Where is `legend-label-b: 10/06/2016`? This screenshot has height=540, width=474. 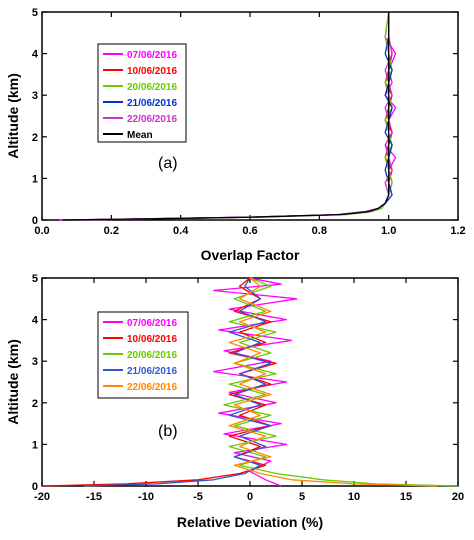 legend-label-b: 10/06/2016 is located at coordinates (152, 339).